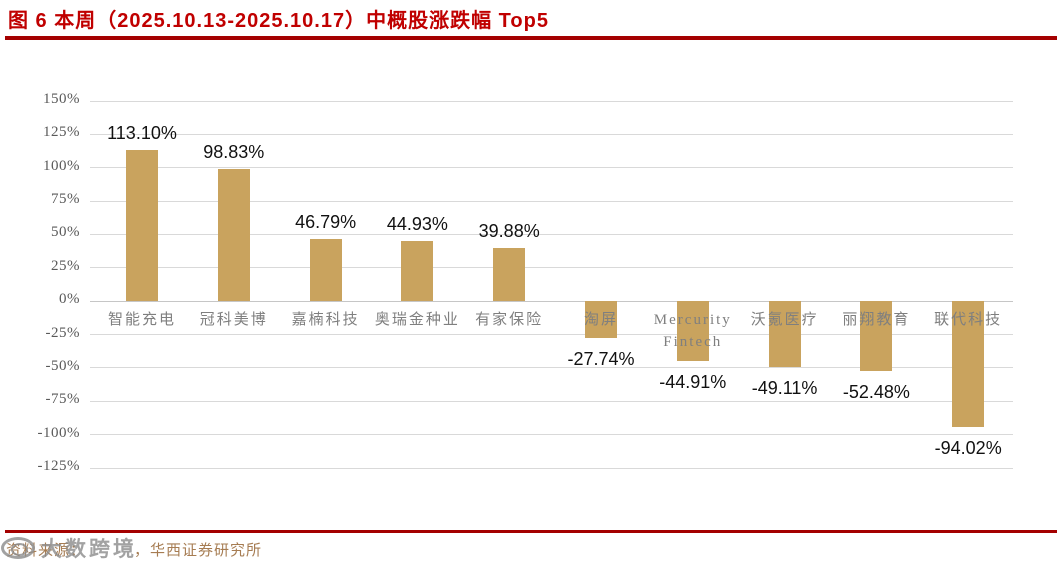 This screenshot has height=567, width=1062. I want to click on x-axis-category-label: 丽翔教育, so click(876, 320).